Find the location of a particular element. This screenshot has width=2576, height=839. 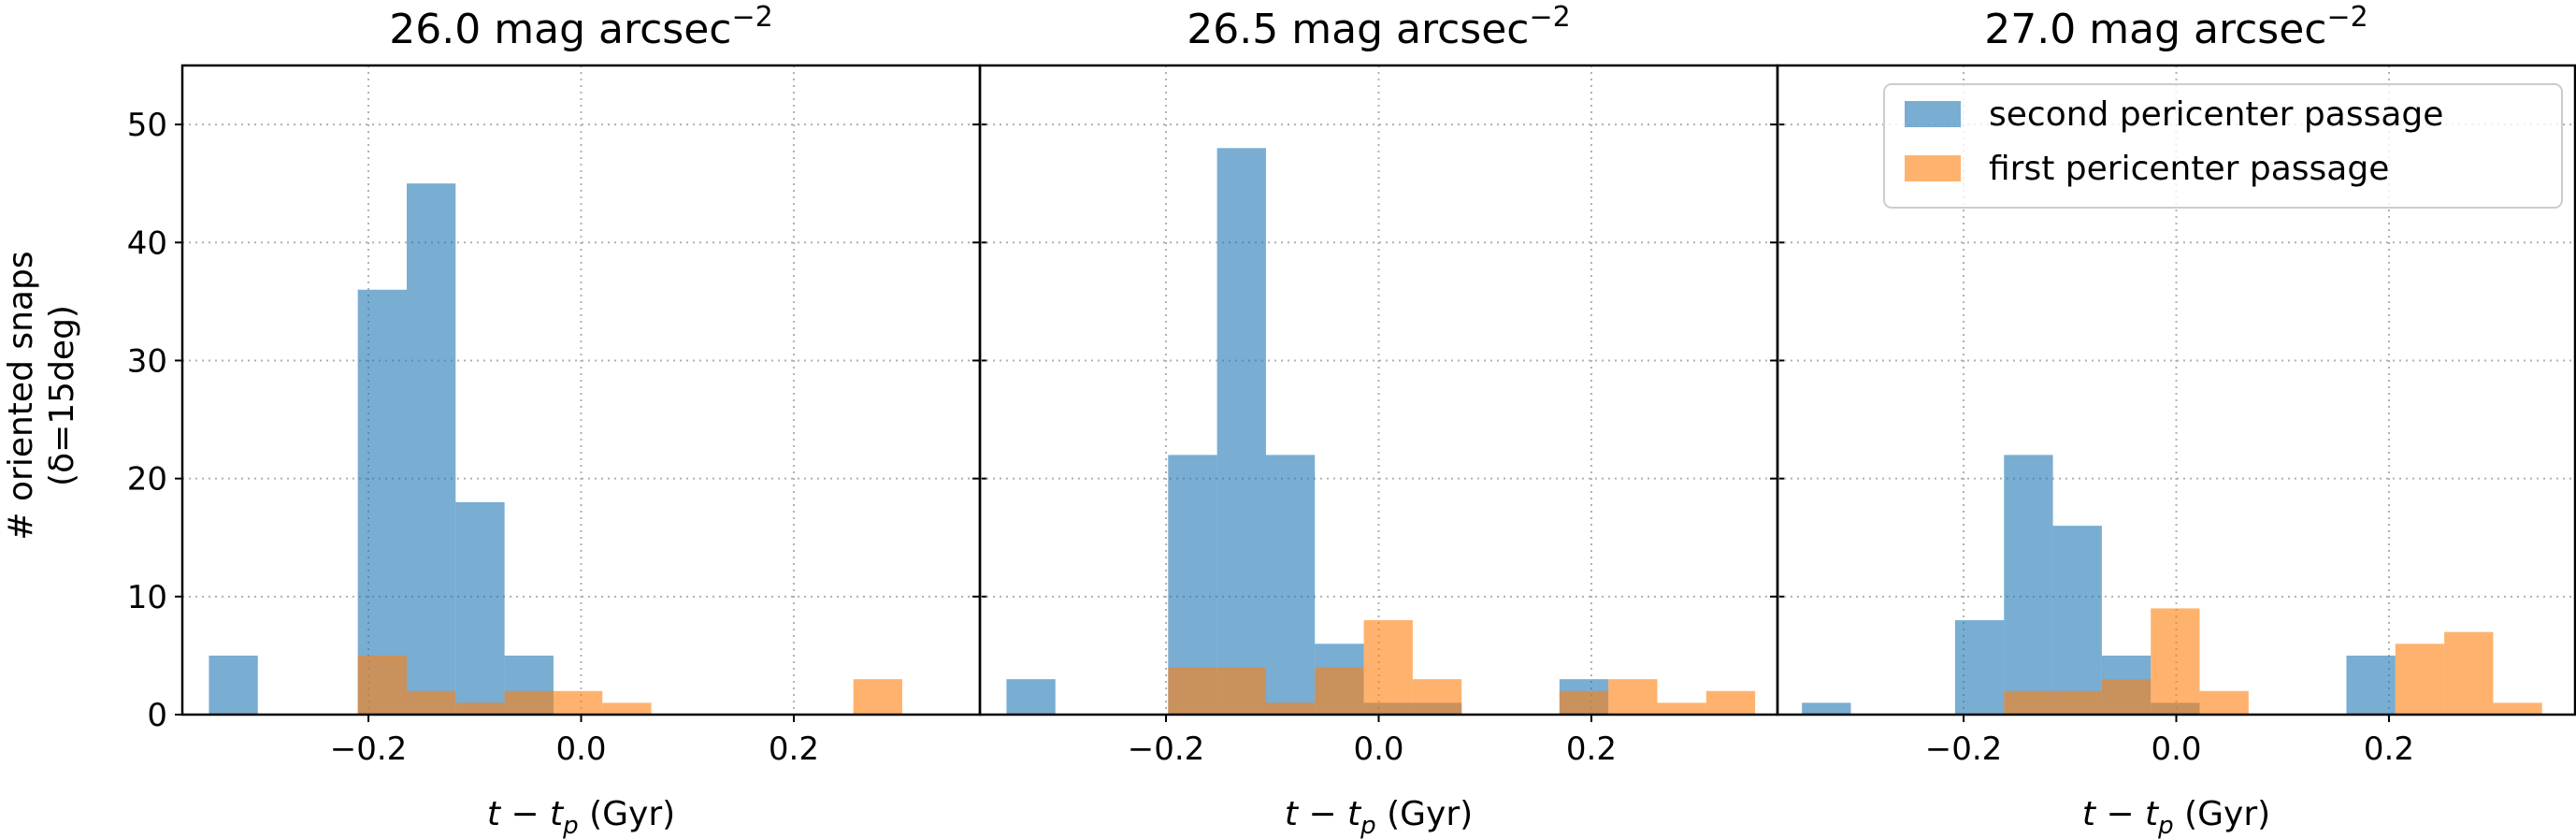

y-axis-label-line1: # oriented snaps is located at coordinates (21, 395).